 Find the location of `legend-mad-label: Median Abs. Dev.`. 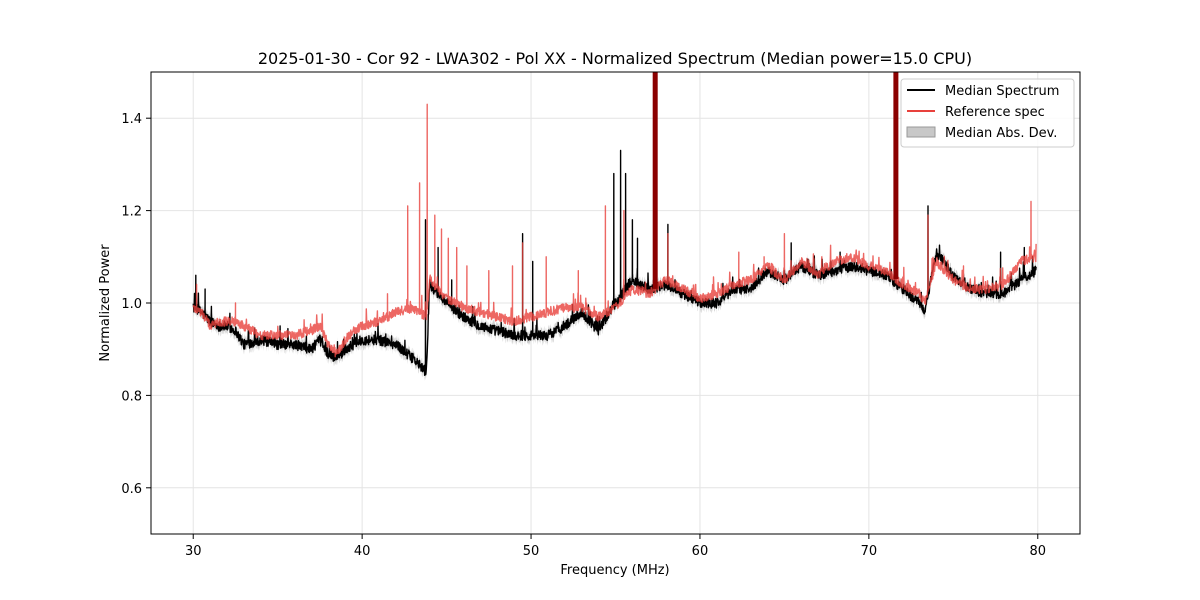

legend-mad-label: Median Abs. Dev. is located at coordinates (1001, 133).